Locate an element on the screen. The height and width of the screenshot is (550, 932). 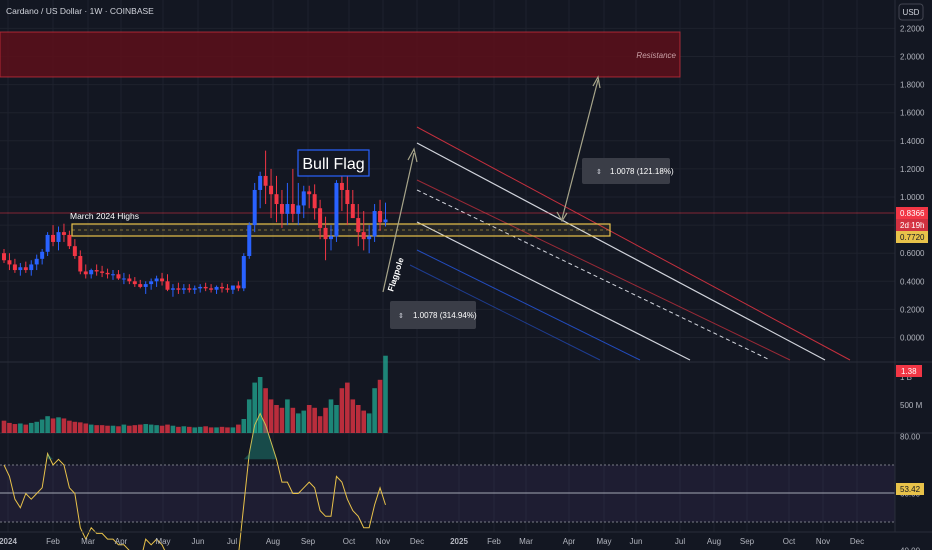
time-tick-label: 2024 is located at coordinates (8, 541).